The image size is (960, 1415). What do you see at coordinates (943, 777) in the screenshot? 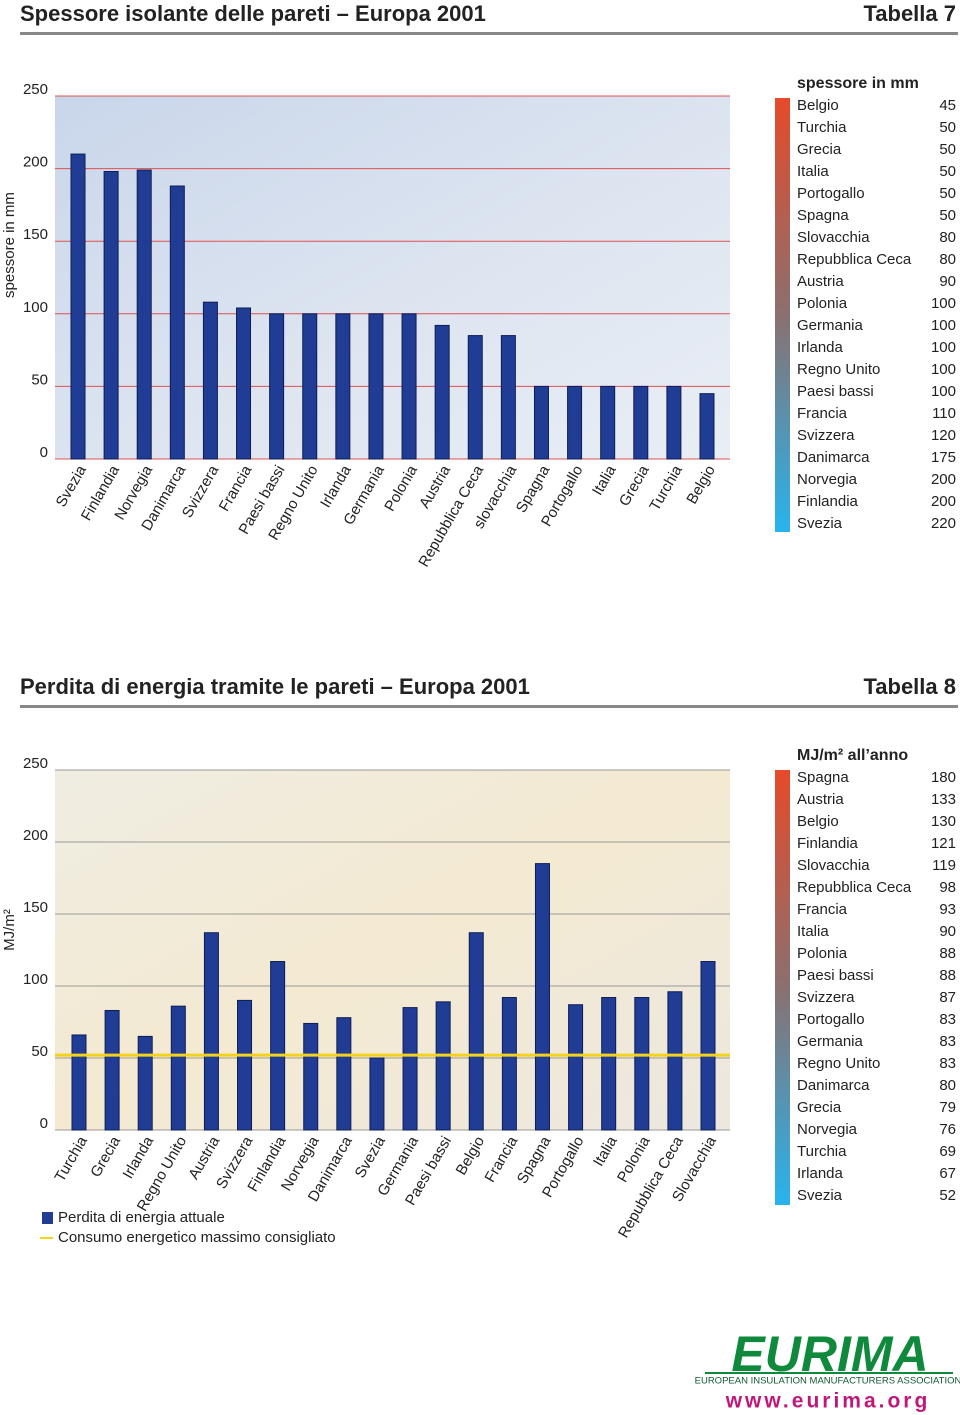
I see `table-value: 180` at bounding box center [943, 777].